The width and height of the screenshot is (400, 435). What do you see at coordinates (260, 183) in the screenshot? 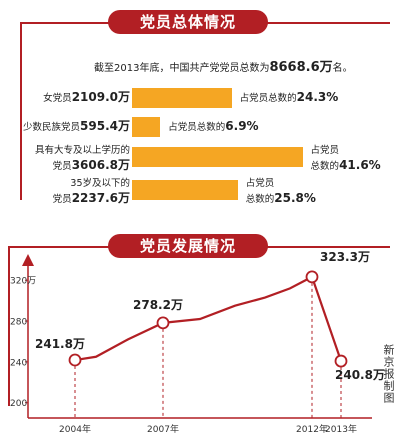
I see `stat-young-share-line1: 占党员` at bounding box center [260, 183].